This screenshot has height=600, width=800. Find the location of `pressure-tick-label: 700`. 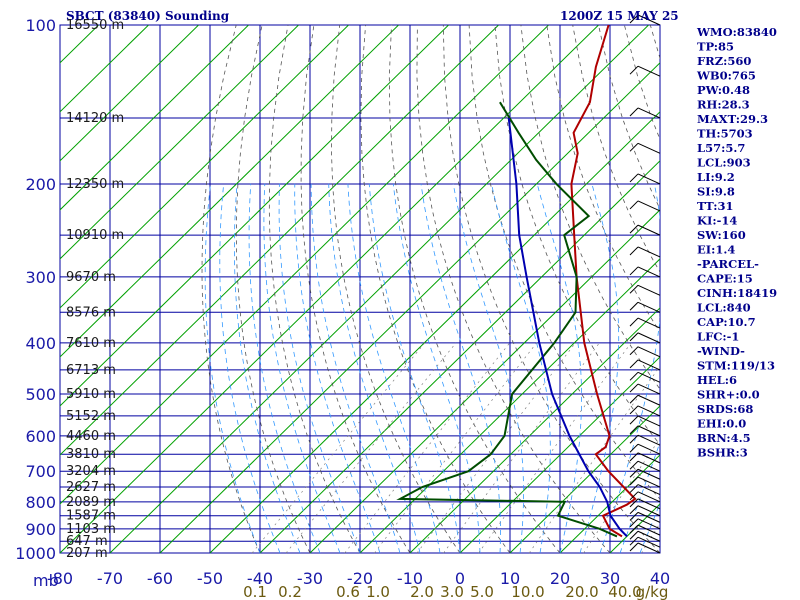

pressure-tick-label: 700 is located at coordinates (40, 471).